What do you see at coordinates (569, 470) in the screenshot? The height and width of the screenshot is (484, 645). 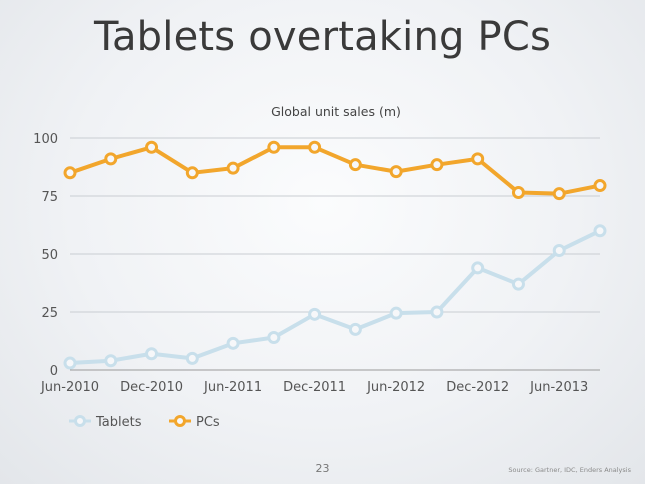 I see `source-note: Source: Gartner, IDC, Enders Analysis` at bounding box center [569, 470].